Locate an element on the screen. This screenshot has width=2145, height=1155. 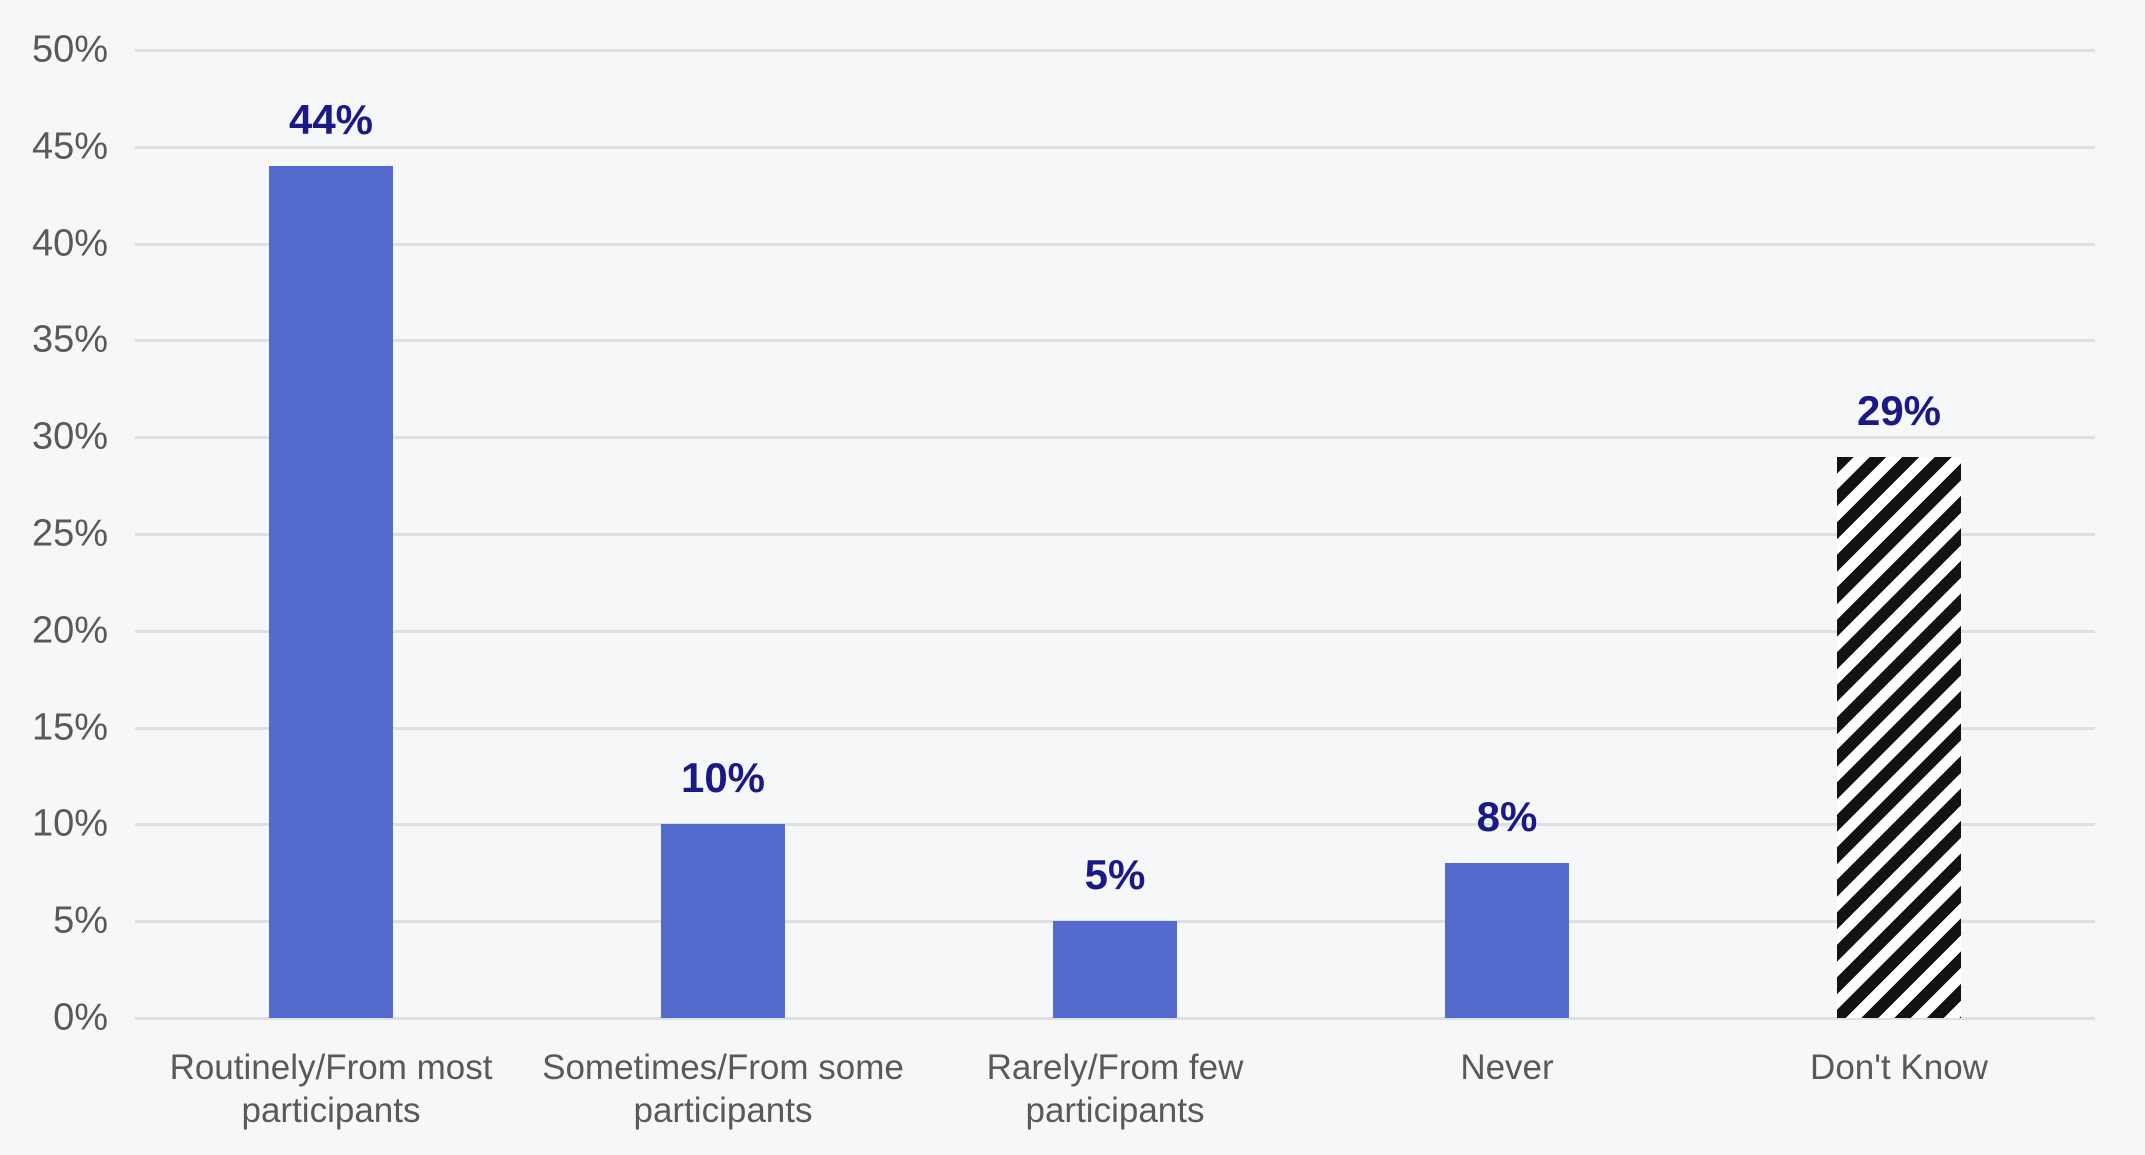
ytick-label: 45% is located at coordinates (69, 146).